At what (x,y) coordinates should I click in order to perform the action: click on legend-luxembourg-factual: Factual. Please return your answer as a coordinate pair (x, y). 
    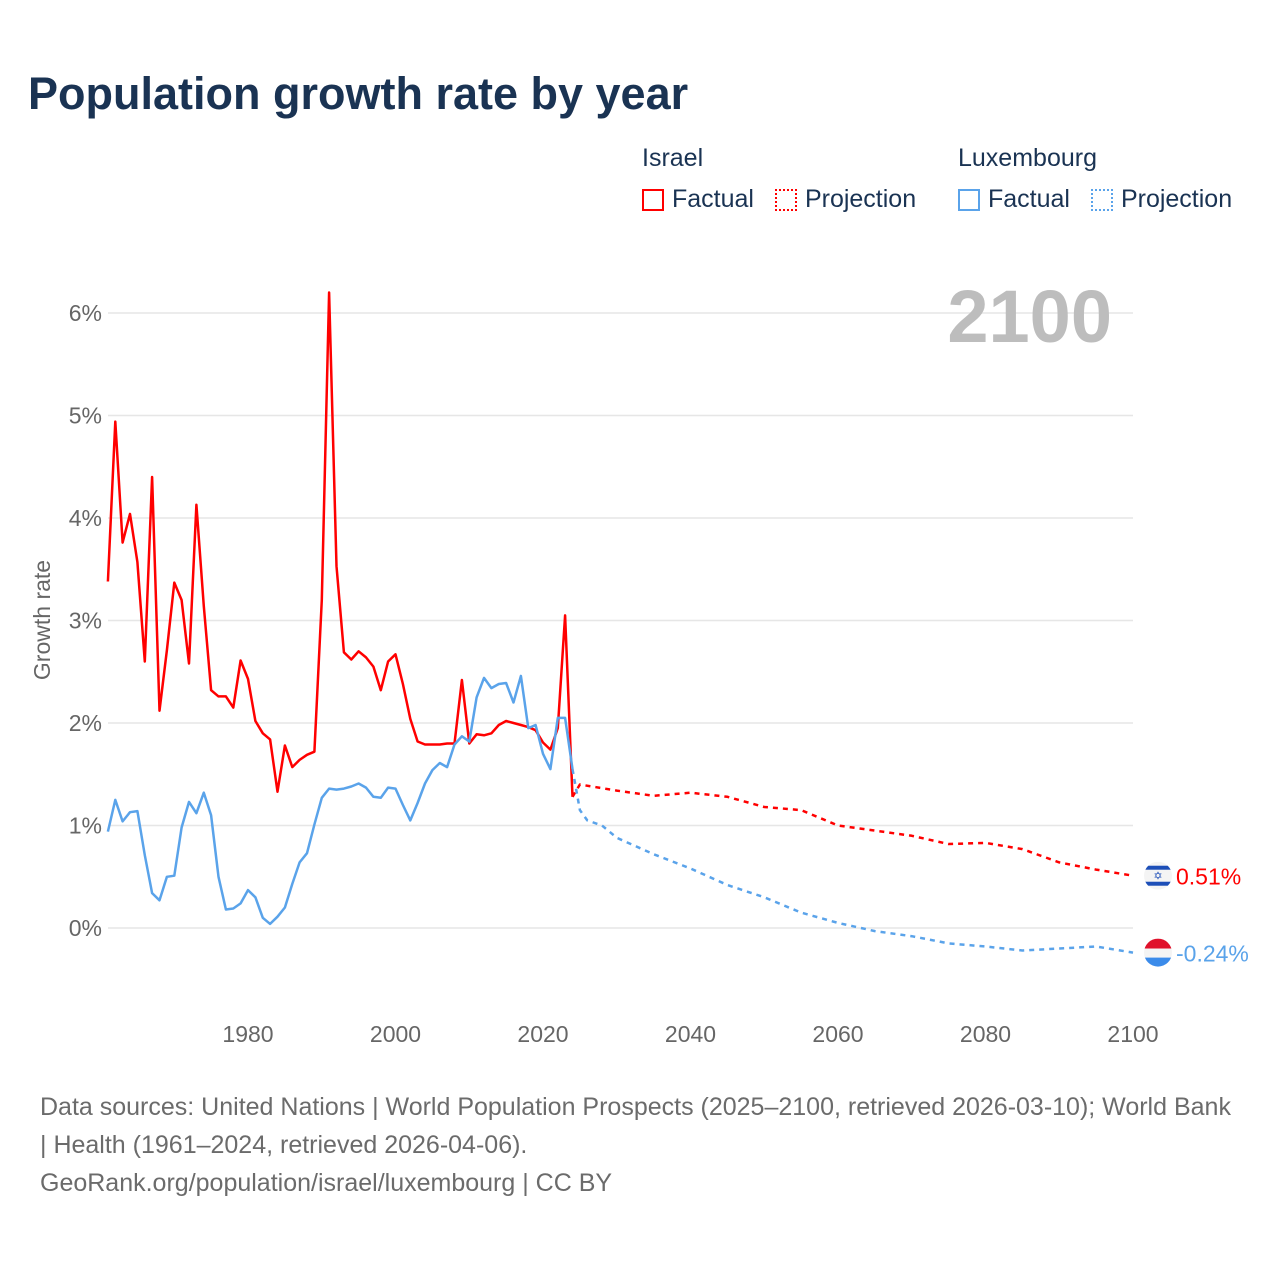
    Looking at the image, I should click on (1014, 199).